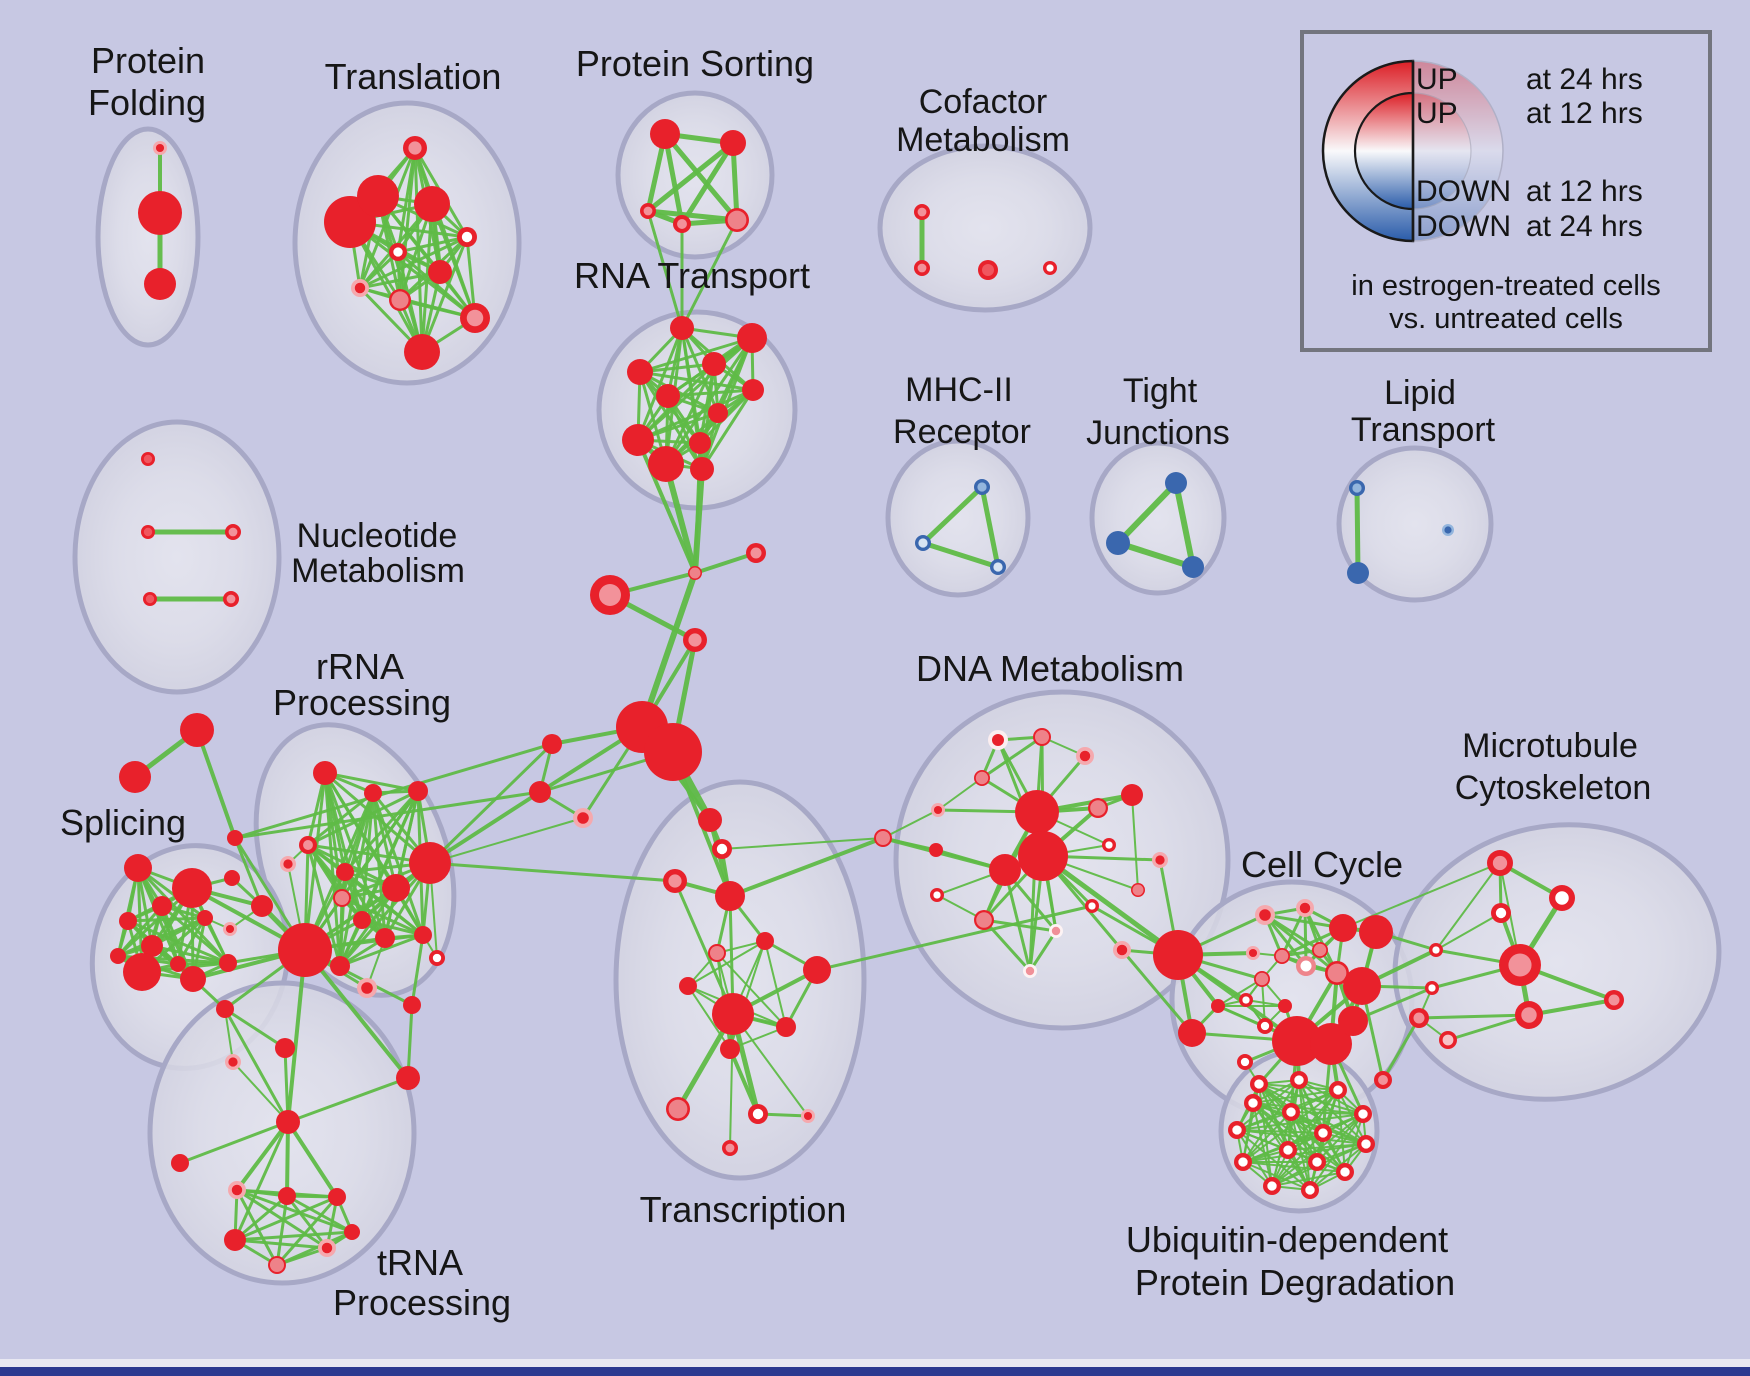 The width and height of the screenshot is (1750, 1376). I want to click on network-node-center-cn2, so click(756, 553).